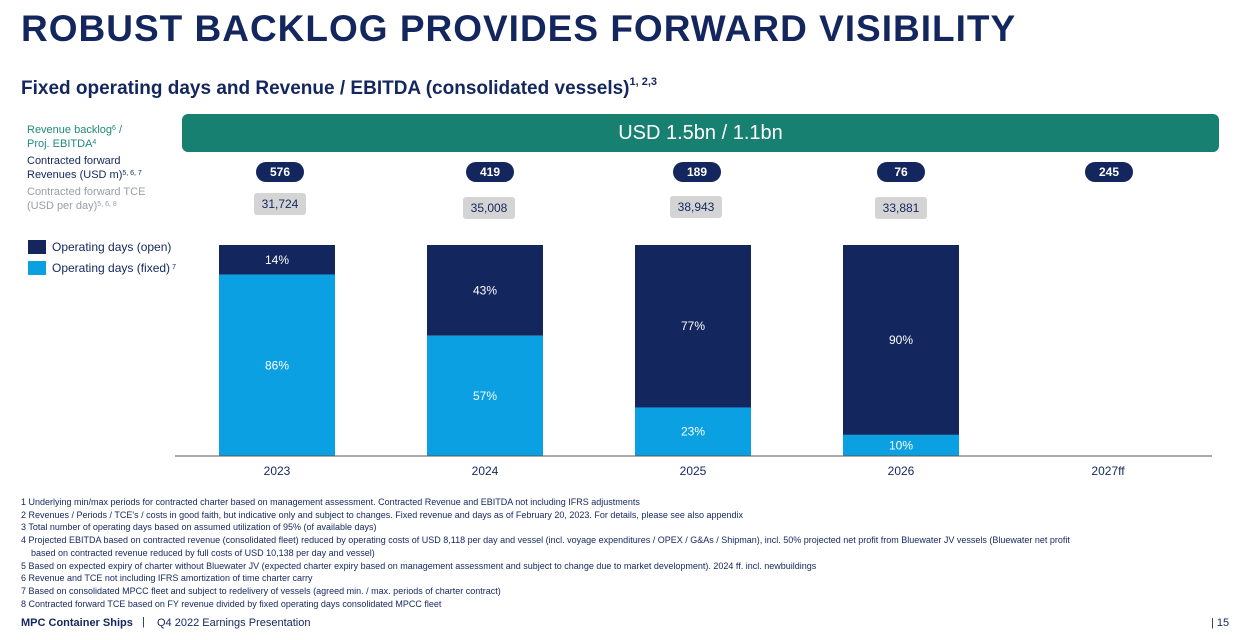 Image resolution: width=1251 pixels, height=640 pixels. I want to click on legend-open: Operating days (open), so click(99, 247).